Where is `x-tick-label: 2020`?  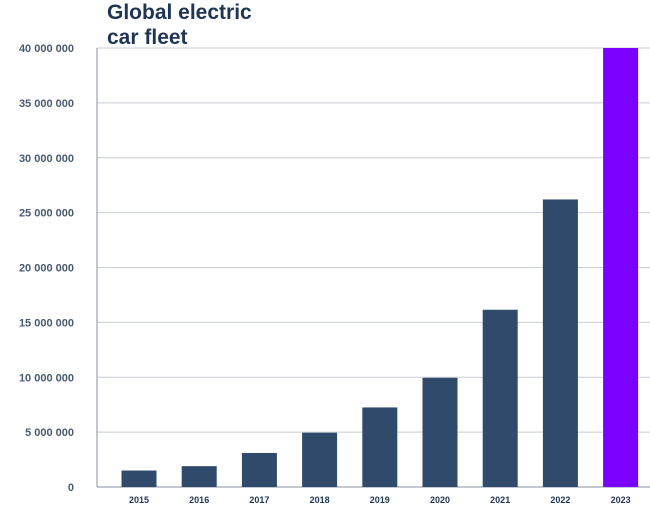 x-tick-label: 2020 is located at coordinates (440, 500).